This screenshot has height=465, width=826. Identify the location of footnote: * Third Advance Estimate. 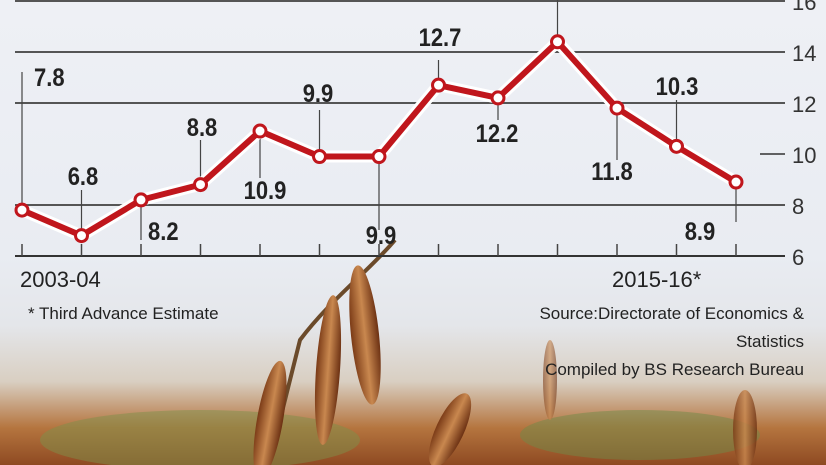
(123, 313).